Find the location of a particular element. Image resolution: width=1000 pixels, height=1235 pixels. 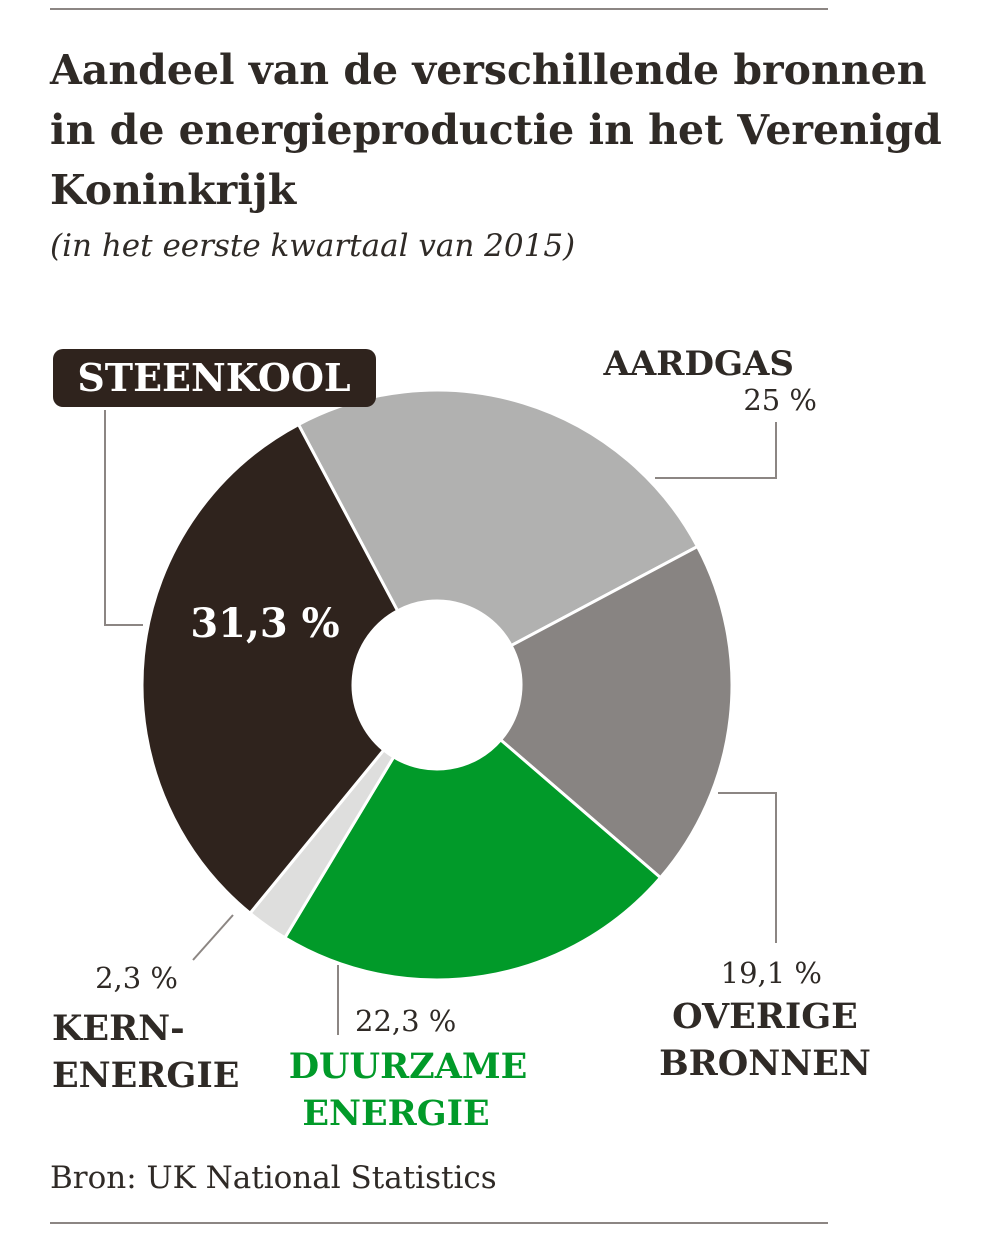

slice-aardgas is located at coordinates (498, 518).